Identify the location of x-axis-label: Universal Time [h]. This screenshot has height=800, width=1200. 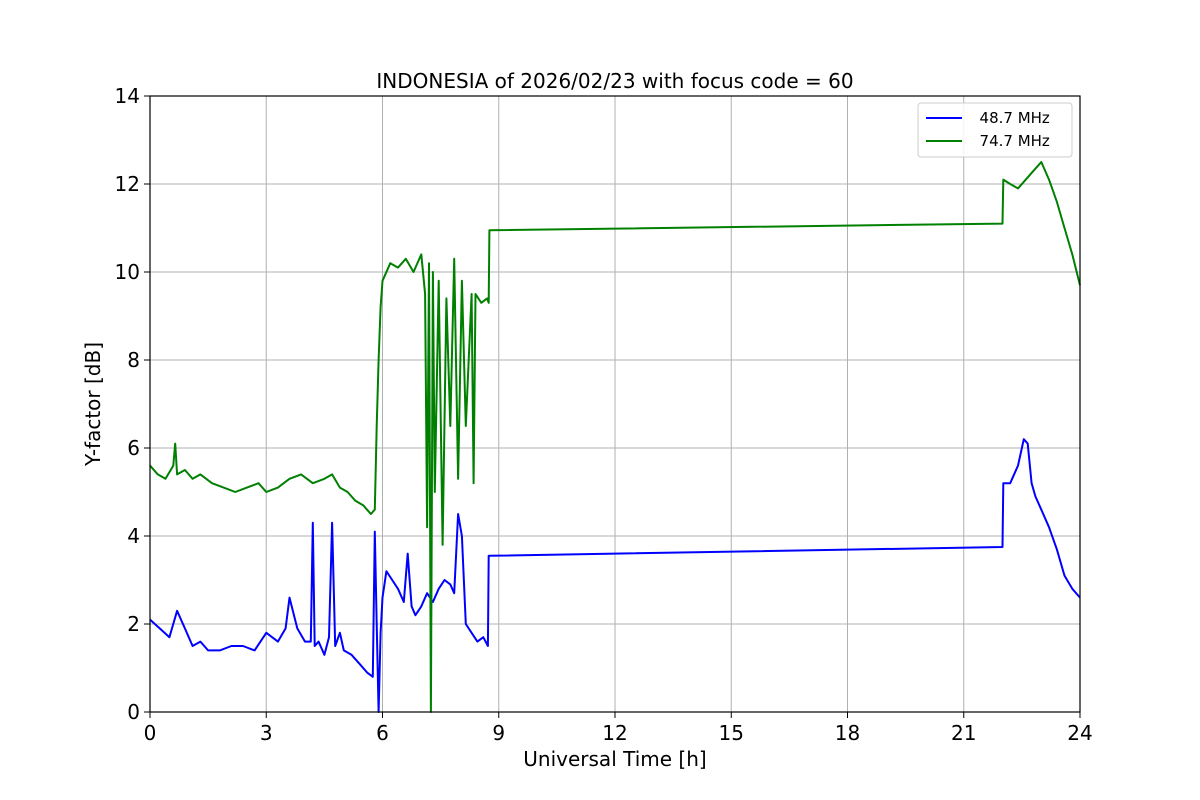
(614, 759).